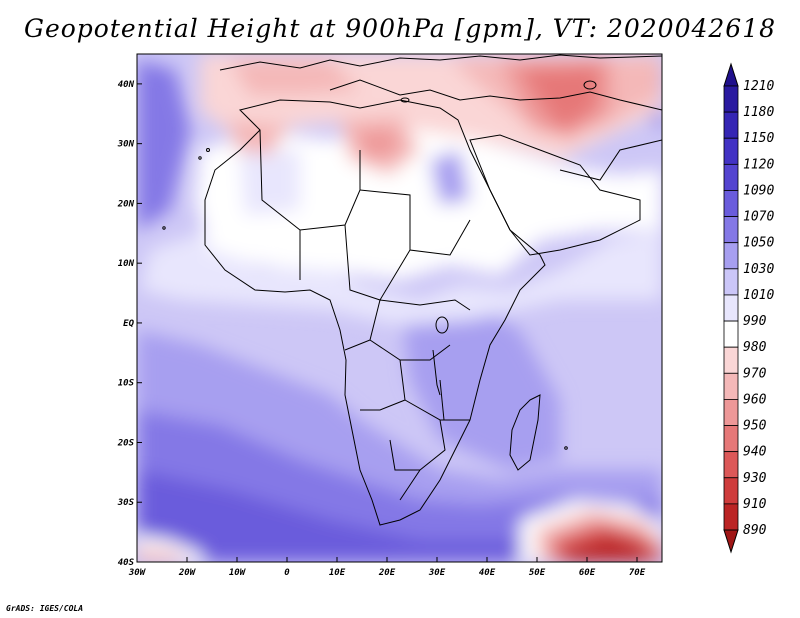 The width and height of the screenshot is (800, 618). What do you see at coordinates (126, 443) in the screenshot?
I see `lat-label: 20S` at bounding box center [126, 443].